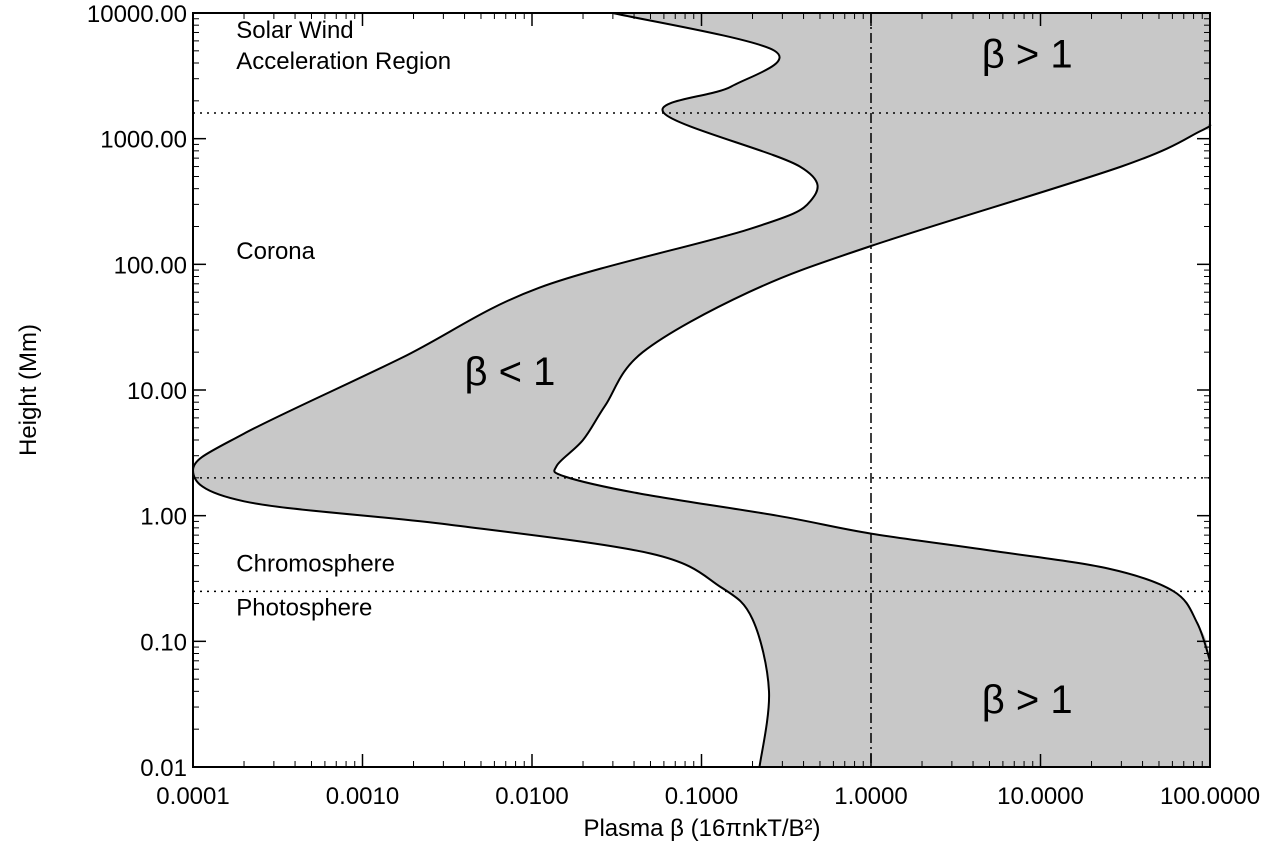  Describe the element at coordinates (192, 796) in the screenshot. I see `x-tick-label: 0.0001` at that location.